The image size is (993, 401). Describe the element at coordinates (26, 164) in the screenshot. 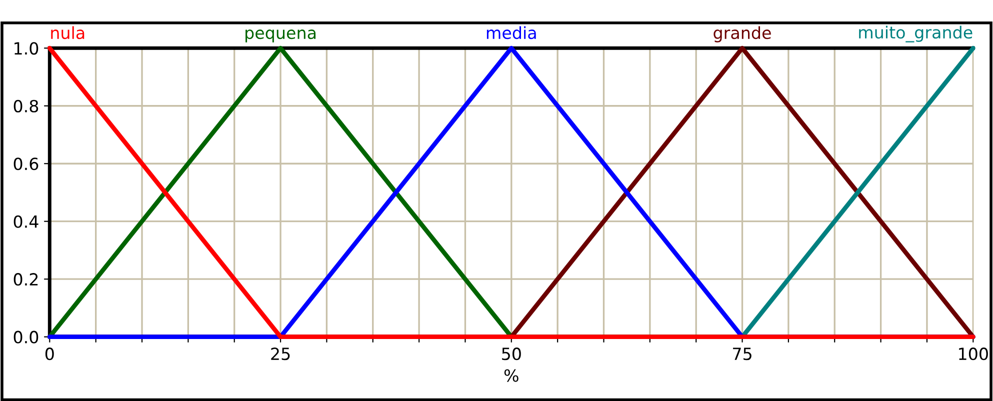

I see `y-tick-label: 0.6` at that location.